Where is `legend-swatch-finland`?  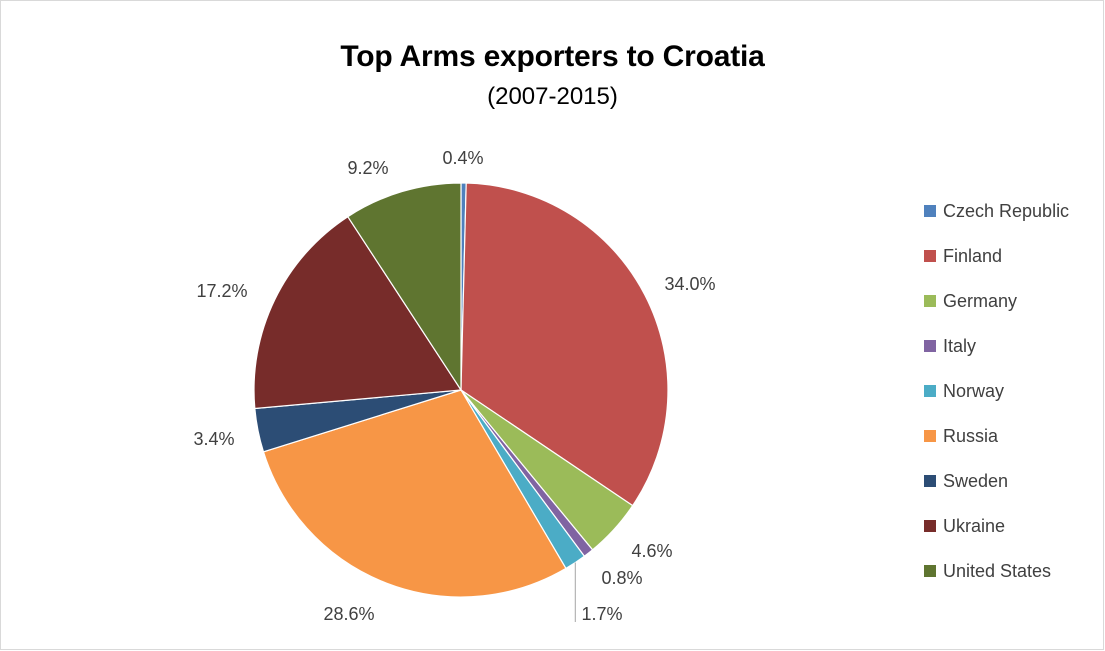
legend-swatch-finland is located at coordinates (930, 256).